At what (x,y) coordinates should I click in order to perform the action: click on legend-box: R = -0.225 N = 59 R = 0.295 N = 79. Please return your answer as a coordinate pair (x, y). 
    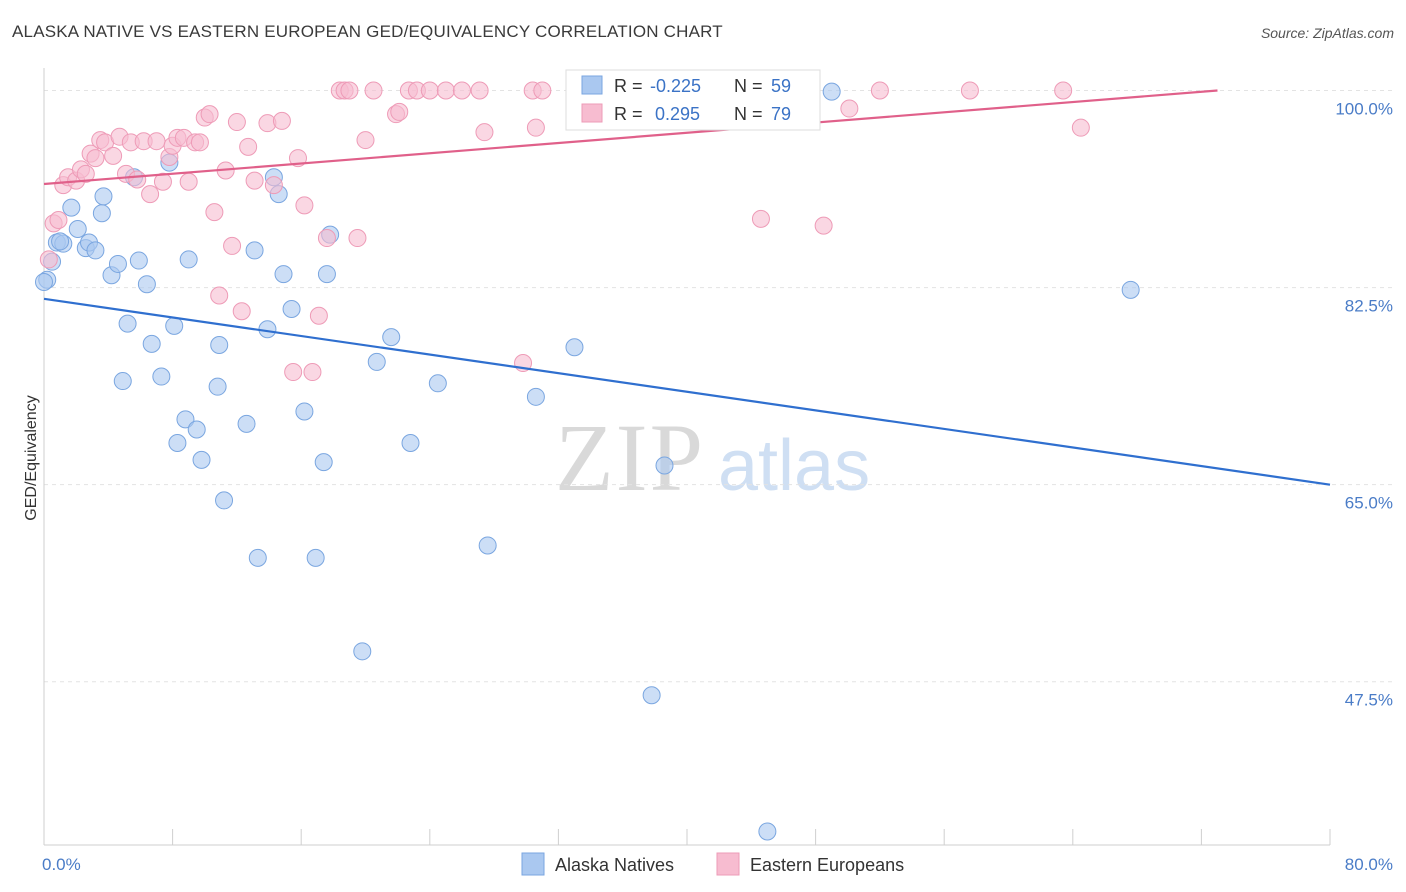
    Looking at the image, I should click on (693, 100).